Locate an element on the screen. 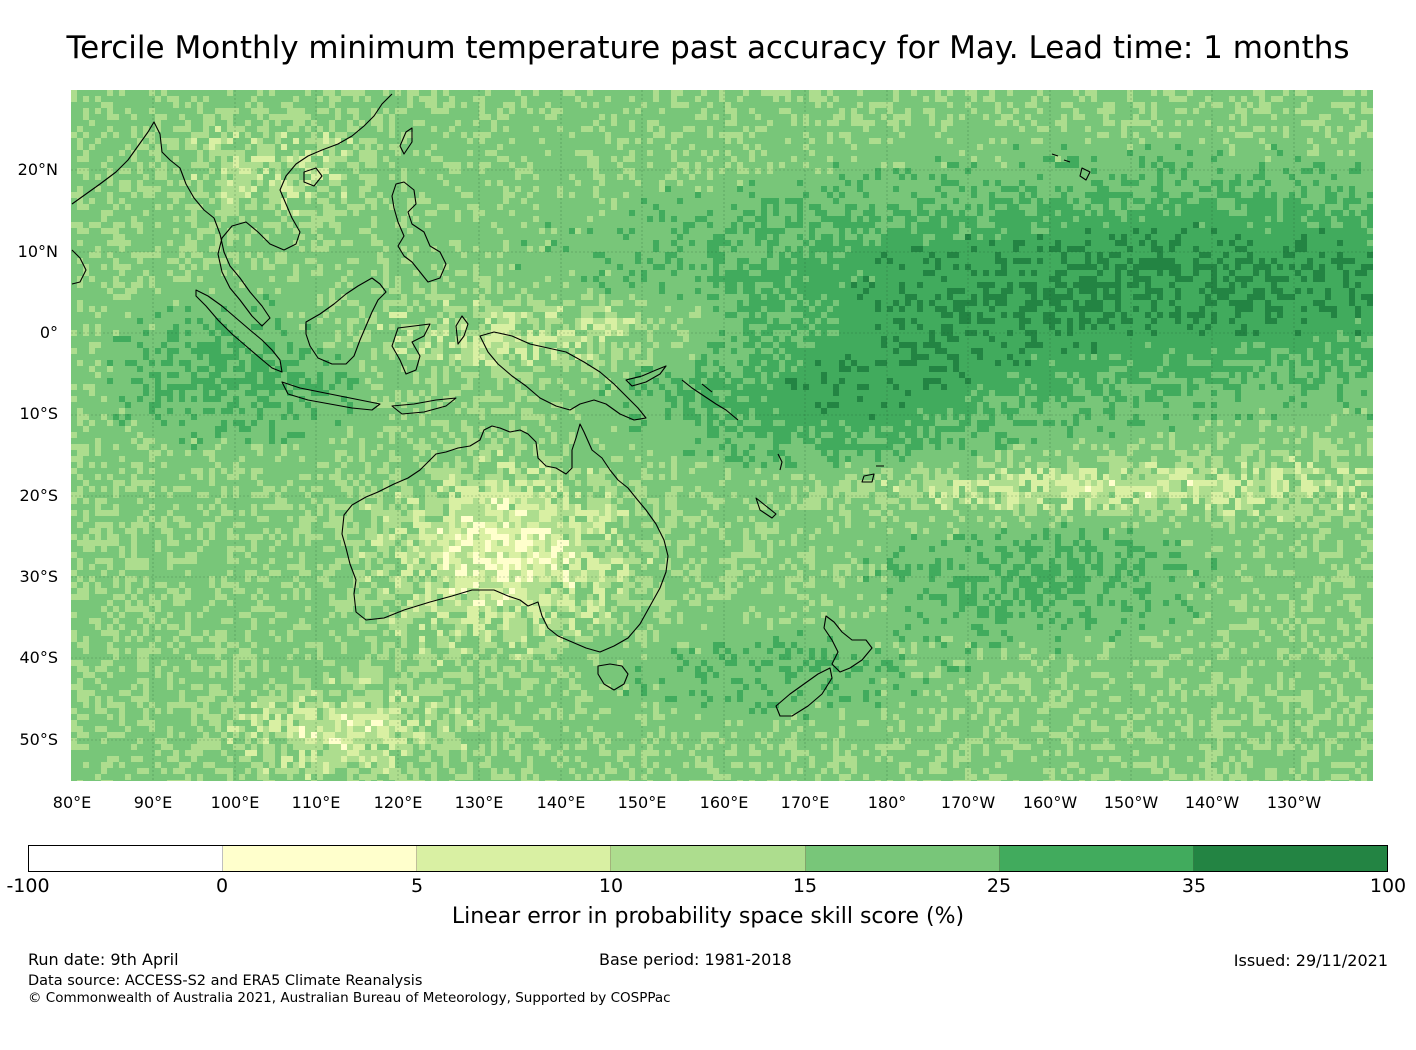  issued-date: Issued: 29/11/2021 is located at coordinates (1311, 960).